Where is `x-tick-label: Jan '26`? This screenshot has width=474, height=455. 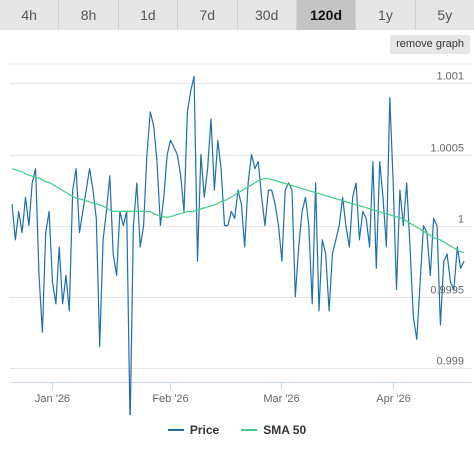
x-tick-label: Jan '26 is located at coordinates (52, 399).